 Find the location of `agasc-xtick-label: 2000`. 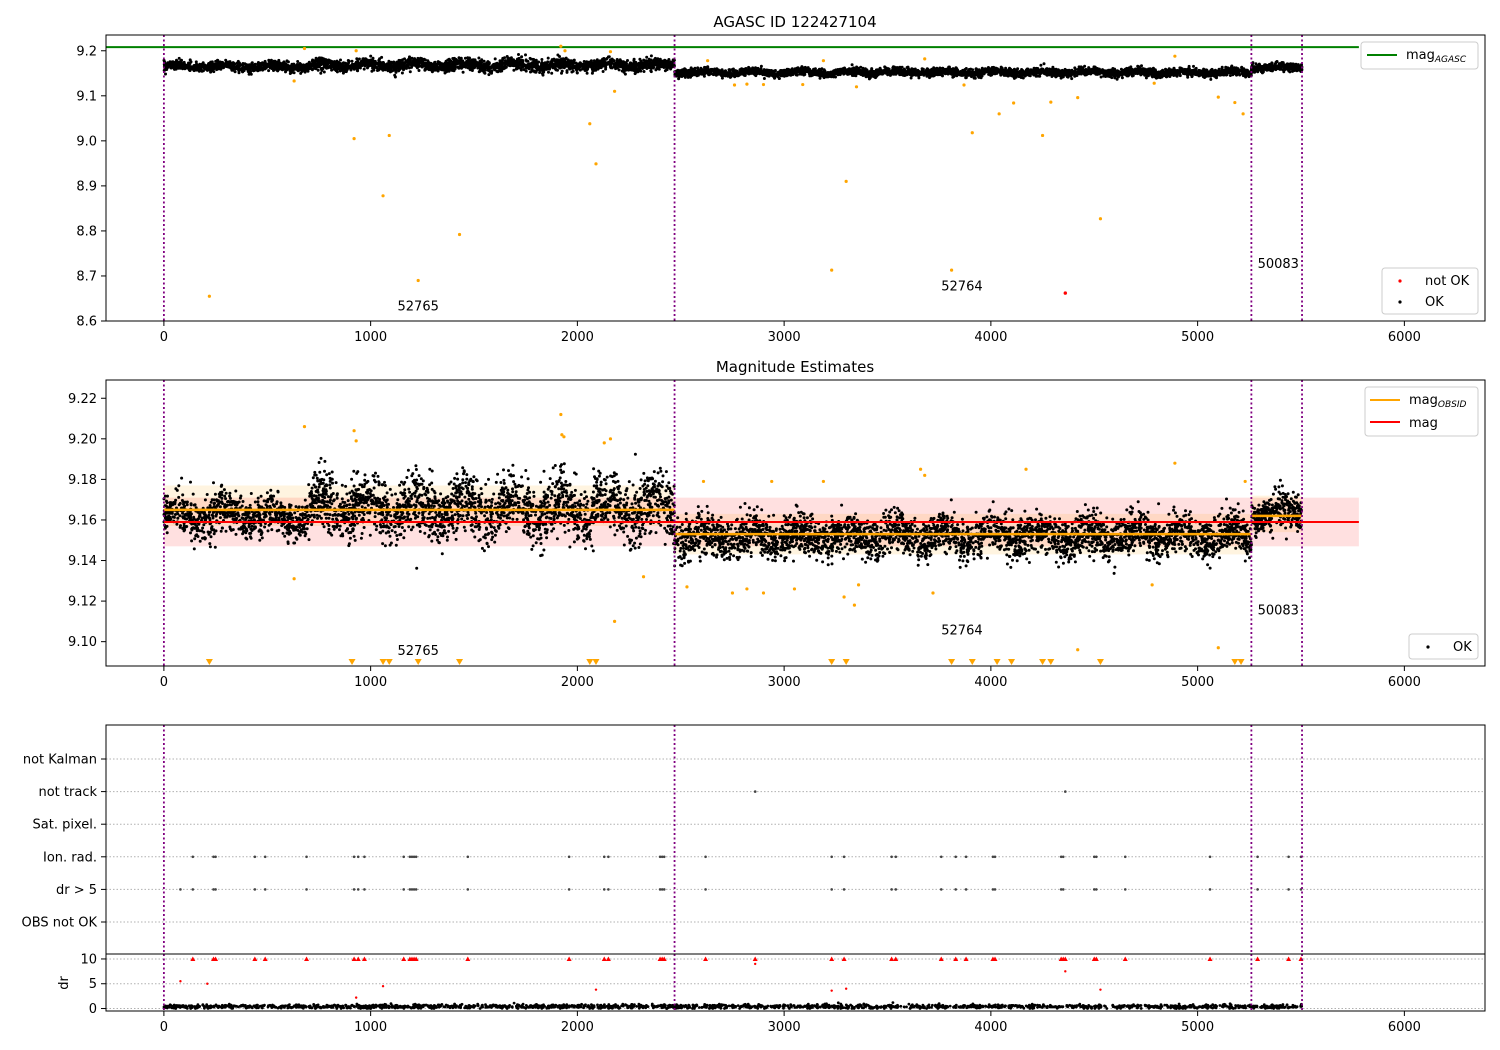

agasc-xtick-label: 2000 is located at coordinates (577, 337).